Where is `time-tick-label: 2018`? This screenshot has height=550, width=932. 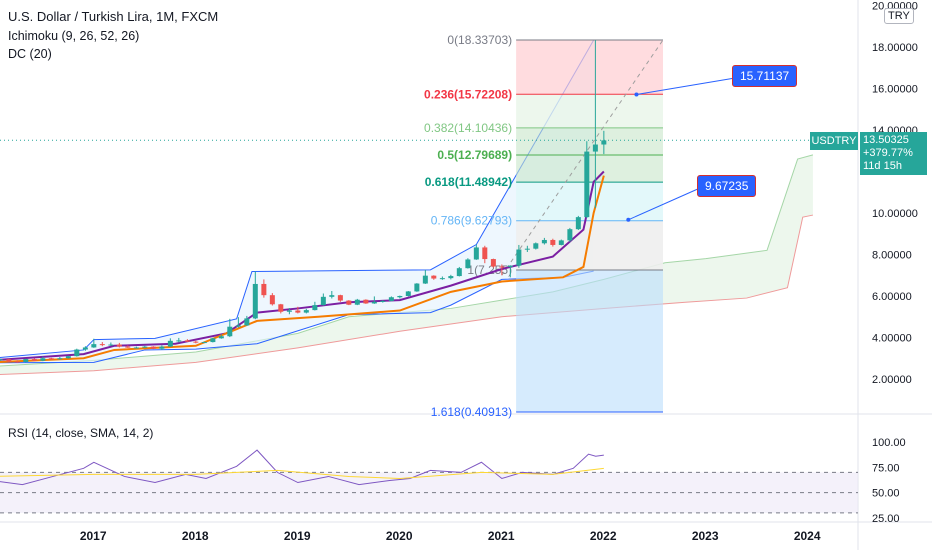 time-tick-label: 2018 is located at coordinates (195, 536).